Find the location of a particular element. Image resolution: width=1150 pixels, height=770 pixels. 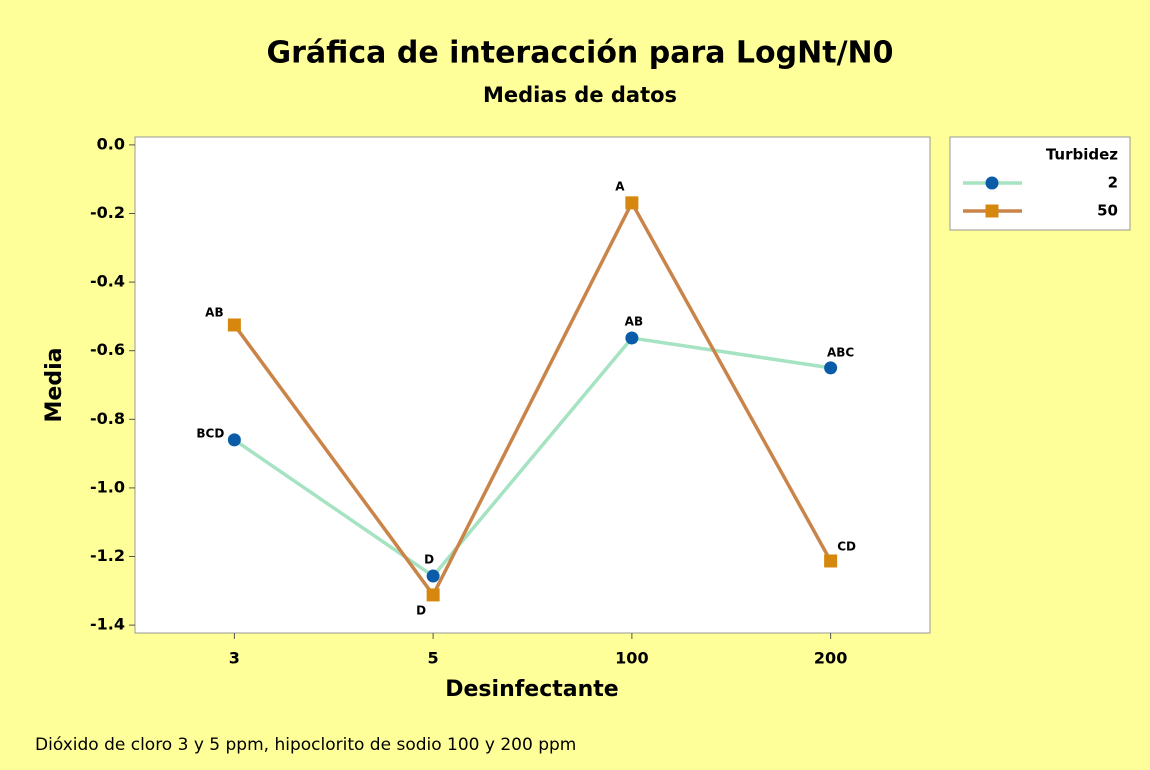

x-tick-label: 5 is located at coordinates (433, 658).